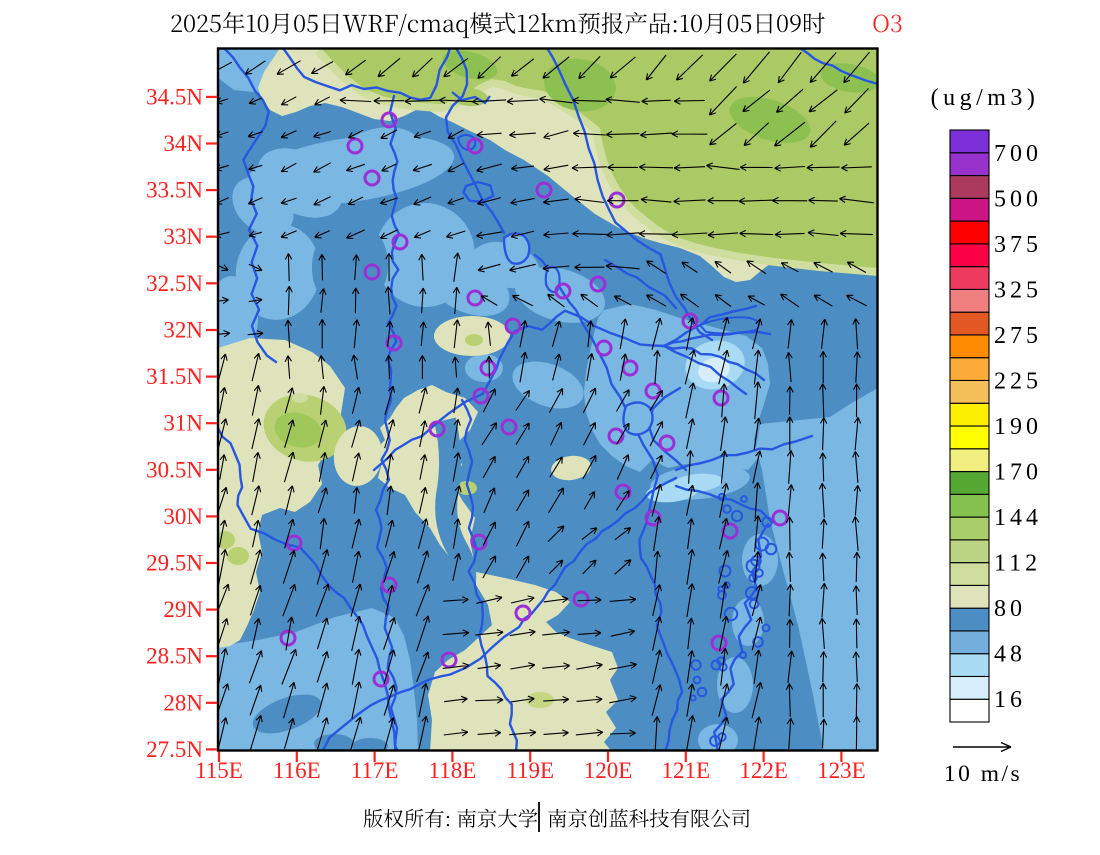  Describe the element at coordinates (1018, 199) in the screenshot. I see `svg-text: 500` at that location.